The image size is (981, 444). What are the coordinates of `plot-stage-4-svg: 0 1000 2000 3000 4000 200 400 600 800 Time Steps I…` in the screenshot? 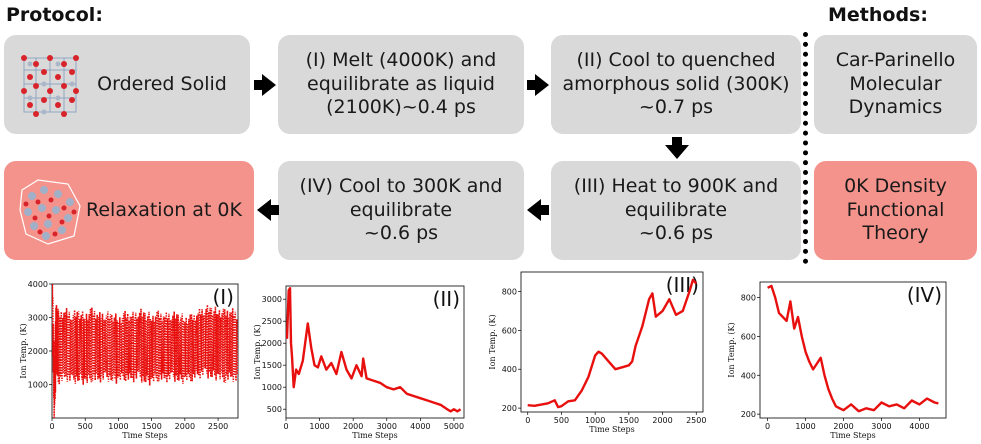 It's located at (837, 360).